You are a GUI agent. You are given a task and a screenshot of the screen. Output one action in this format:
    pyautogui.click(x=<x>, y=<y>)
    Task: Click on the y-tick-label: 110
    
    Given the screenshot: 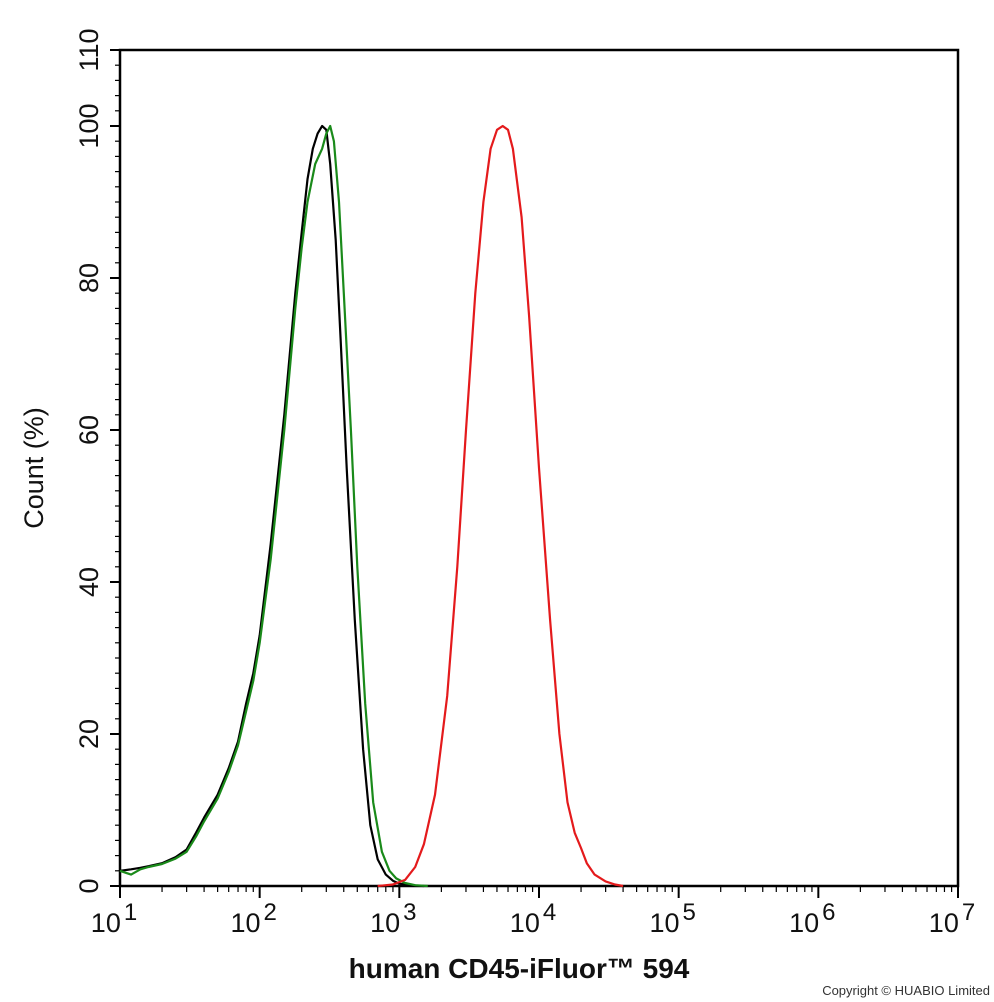 What is the action you would take?
    pyautogui.click(x=89, y=49)
    